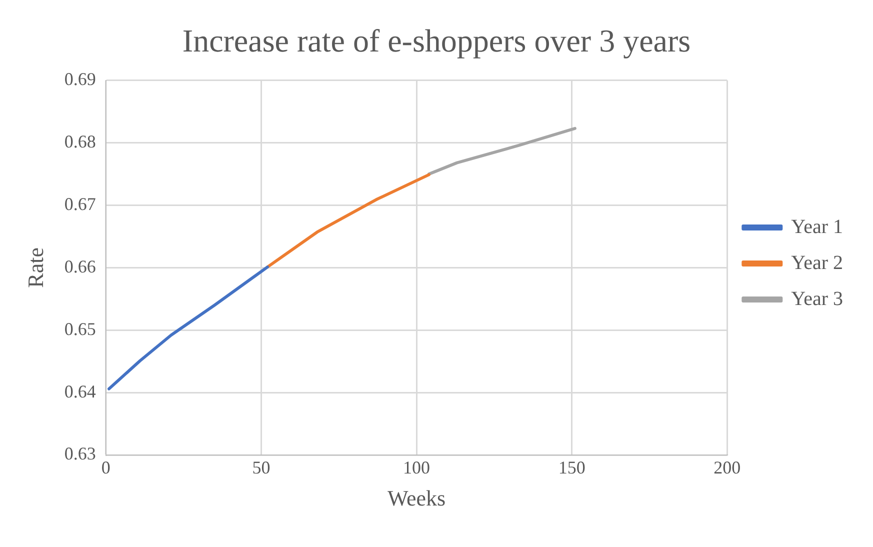 The width and height of the screenshot is (873, 547). What do you see at coordinates (817, 227) in the screenshot?
I see `legend-label: Year 1` at bounding box center [817, 227].